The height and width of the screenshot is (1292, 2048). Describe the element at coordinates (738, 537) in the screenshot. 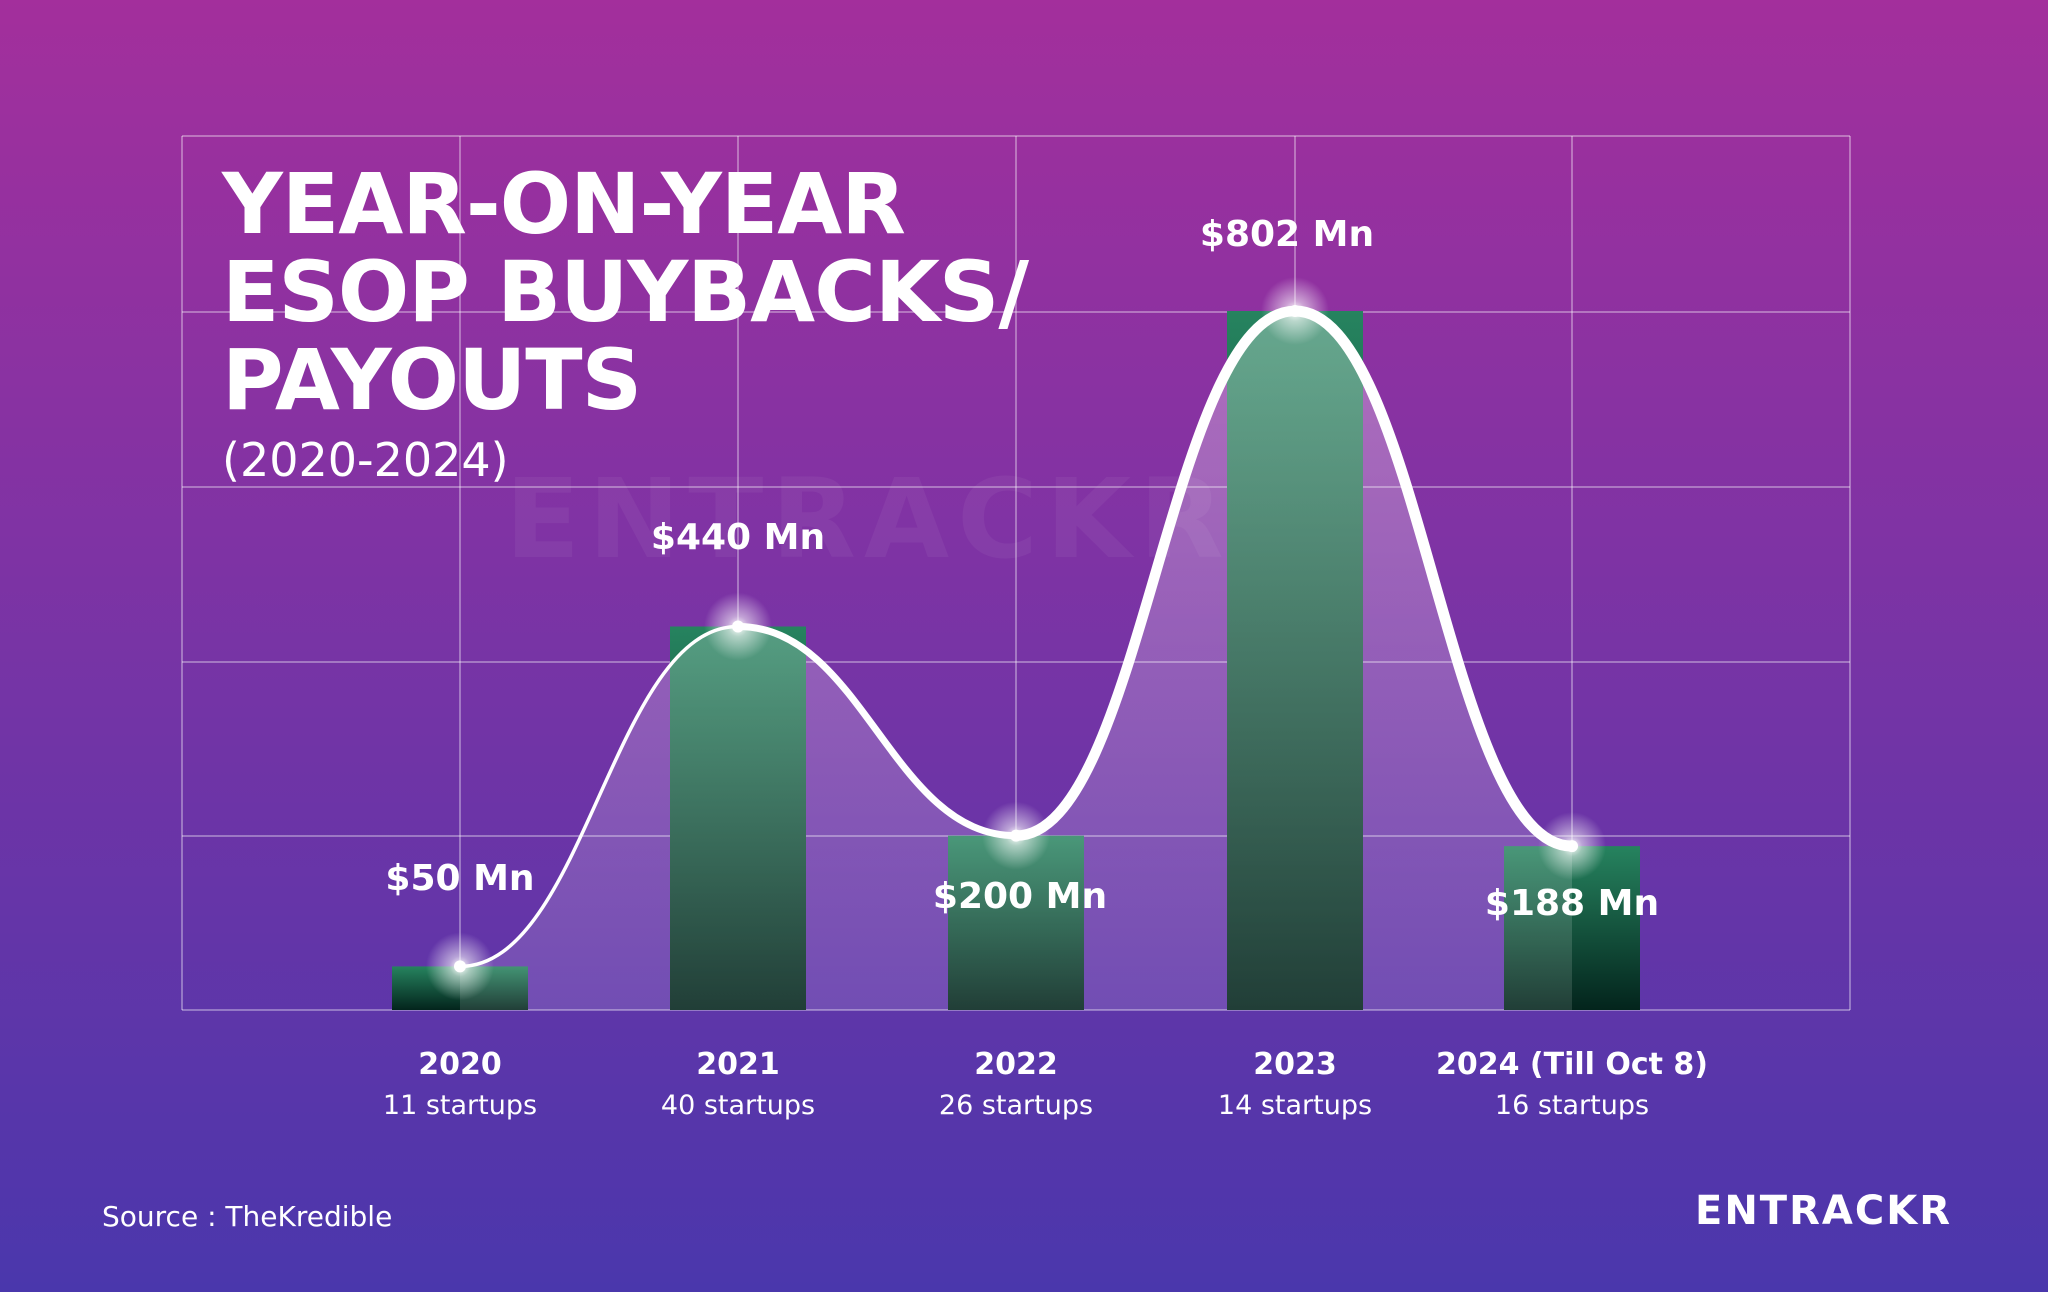

I see `data-label: $440 Mn` at that location.